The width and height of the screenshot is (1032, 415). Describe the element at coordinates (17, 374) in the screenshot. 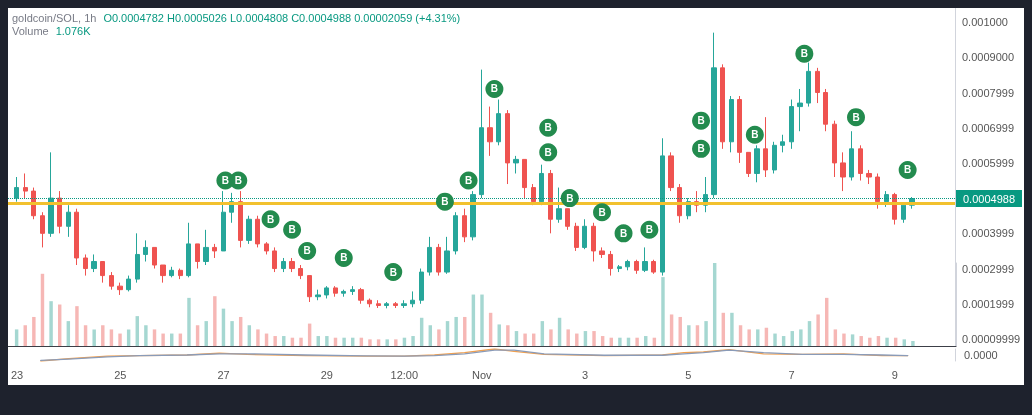

I see `x-tick-label: 23` at that location.